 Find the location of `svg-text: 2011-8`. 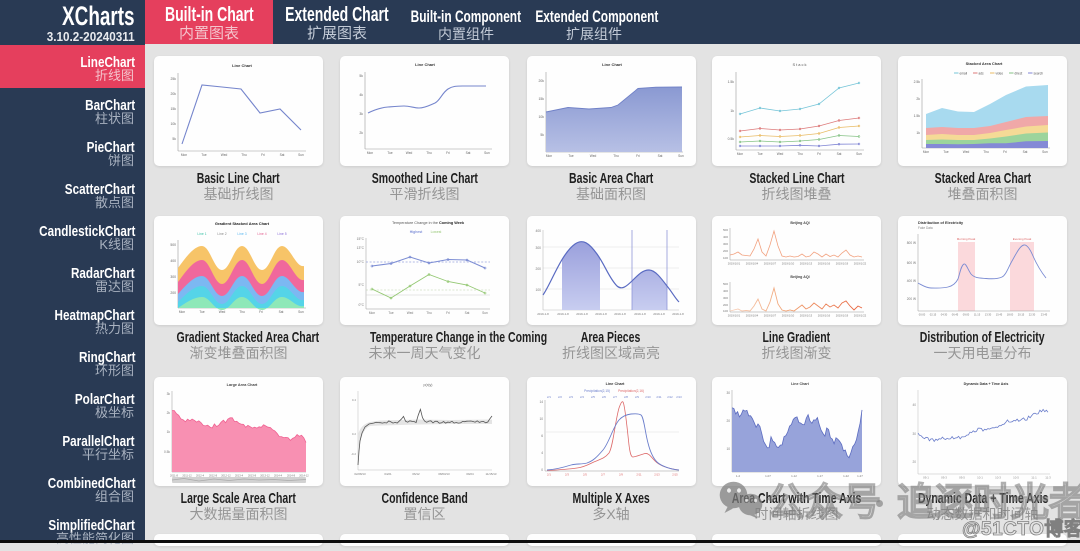

svg-text: 2011-8 is located at coordinates (174, 476).